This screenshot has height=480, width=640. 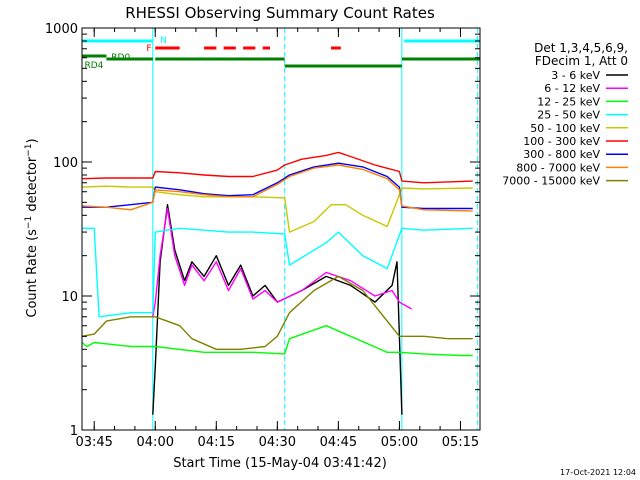 I want to click on legend-label-3: 12 - 25 keV, so click(x=568, y=101).